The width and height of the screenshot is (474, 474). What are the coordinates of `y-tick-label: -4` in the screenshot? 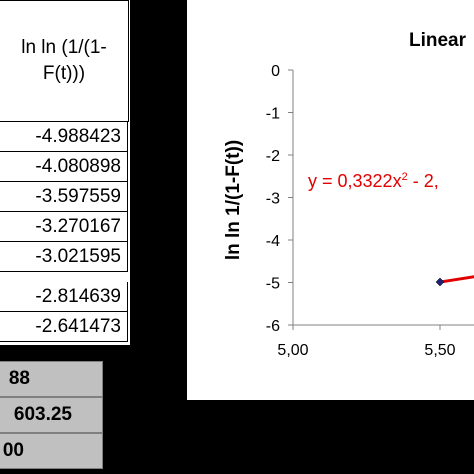 It's located at (273, 241).